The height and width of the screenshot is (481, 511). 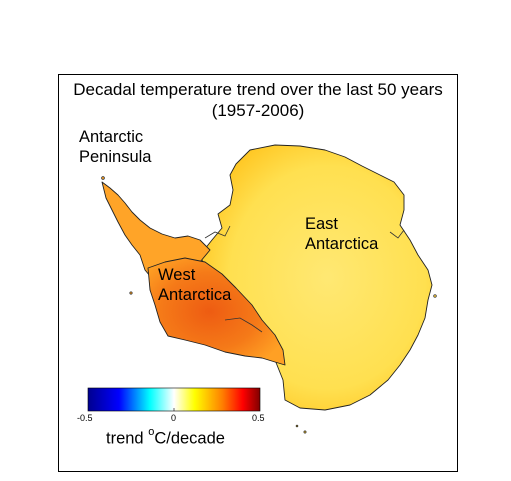 What do you see at coordinates (243, 325) in the screenshot?
I see `ross-ice-shelf-line` at bounding box center [243, 325].